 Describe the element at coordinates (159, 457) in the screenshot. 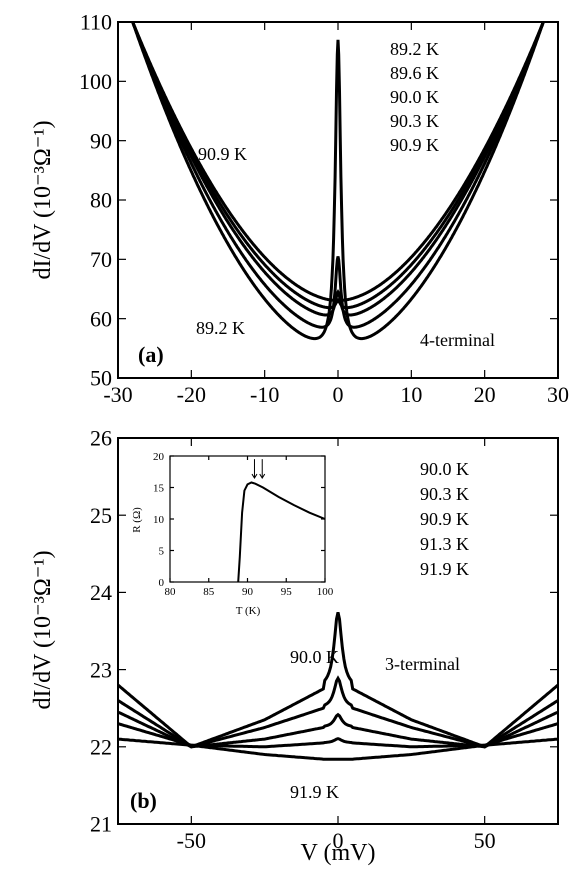

I see `y-tick-label: 20` at that location.